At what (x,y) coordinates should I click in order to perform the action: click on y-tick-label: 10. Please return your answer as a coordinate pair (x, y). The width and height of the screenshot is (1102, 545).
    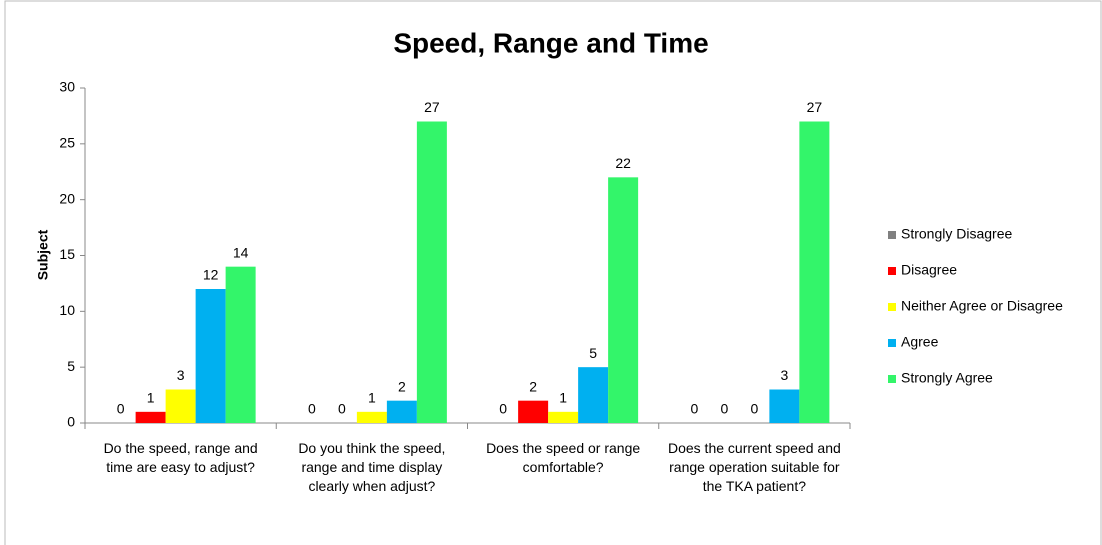
    Looking at the image, I should click on (67, 310).